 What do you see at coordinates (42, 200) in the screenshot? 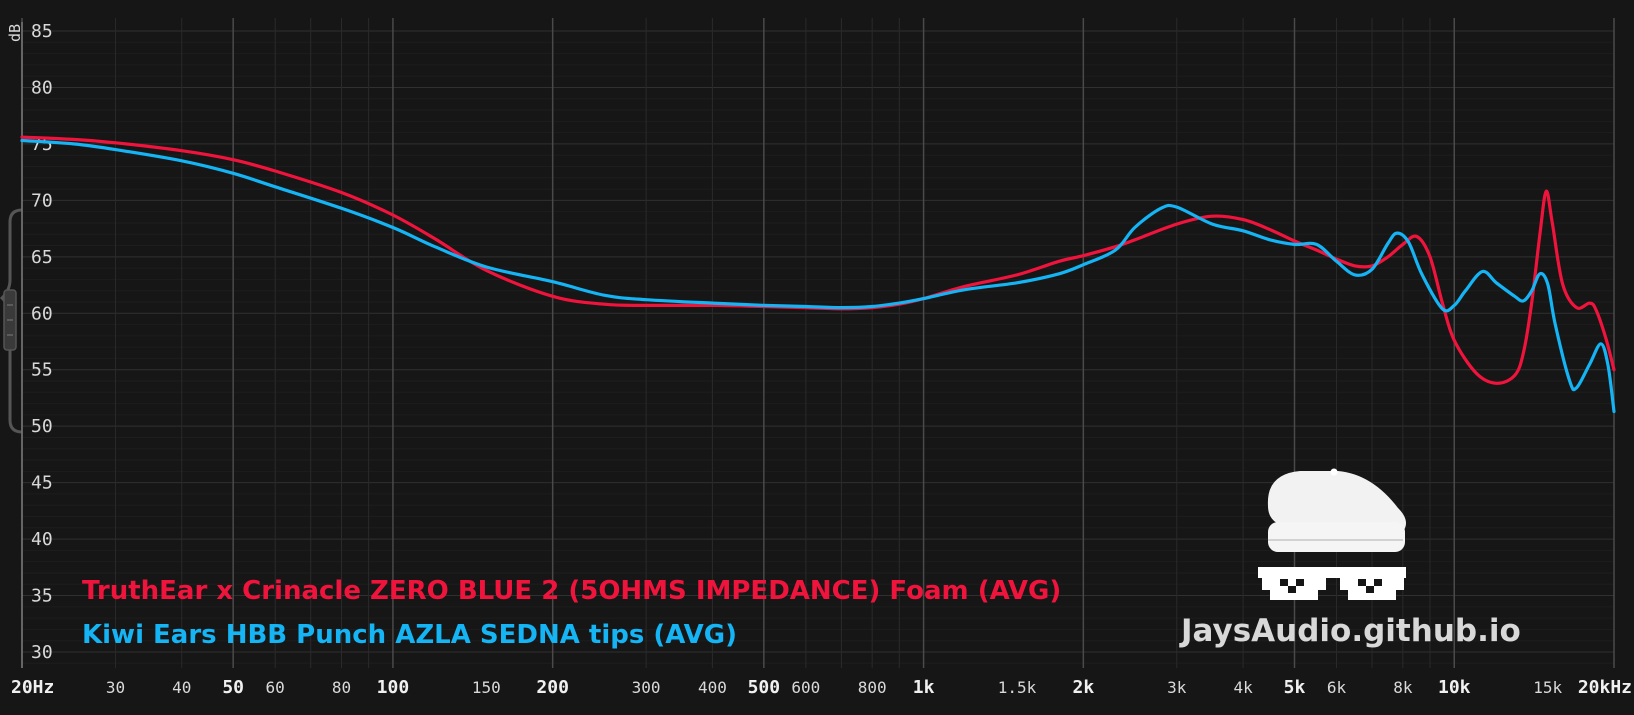
I see `y-tick-label: 70` at bounding box center [42, 200].